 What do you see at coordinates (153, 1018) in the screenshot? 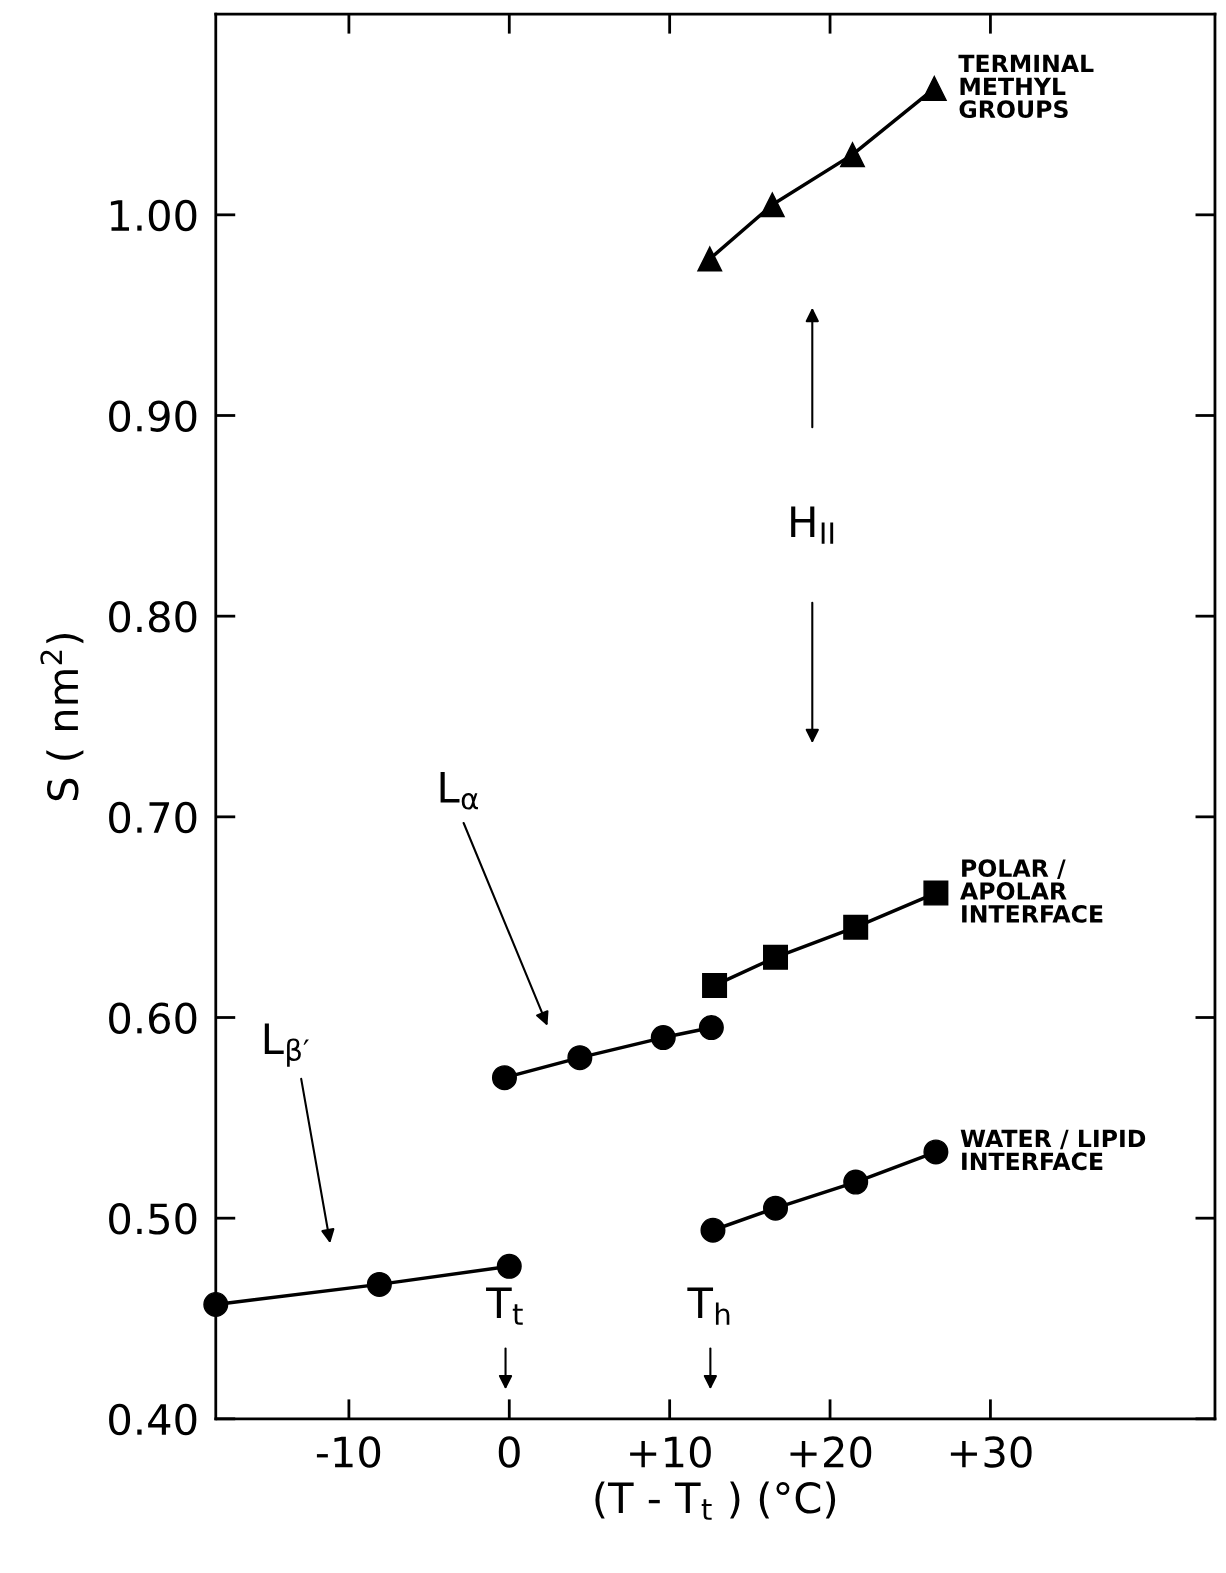
I see `y-tick-label: 0.60` at bounding box center [153, 1018].